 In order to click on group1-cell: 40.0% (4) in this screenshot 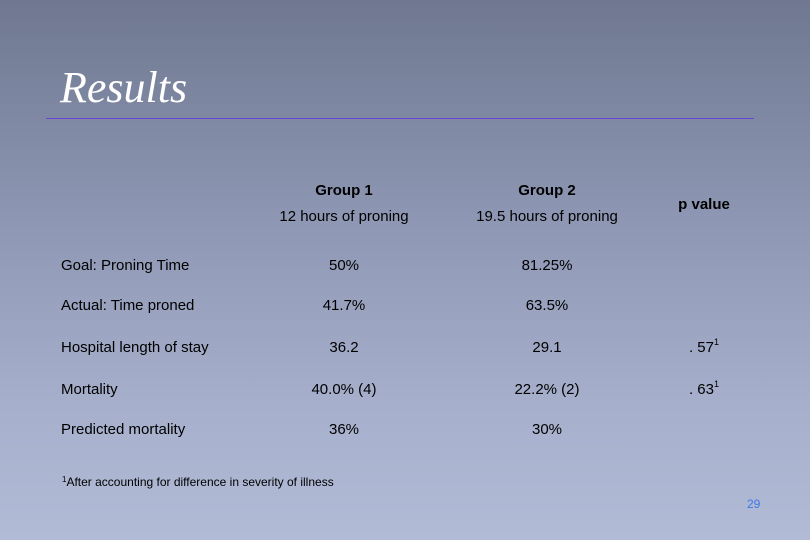, I will do `click(344, 389)`.